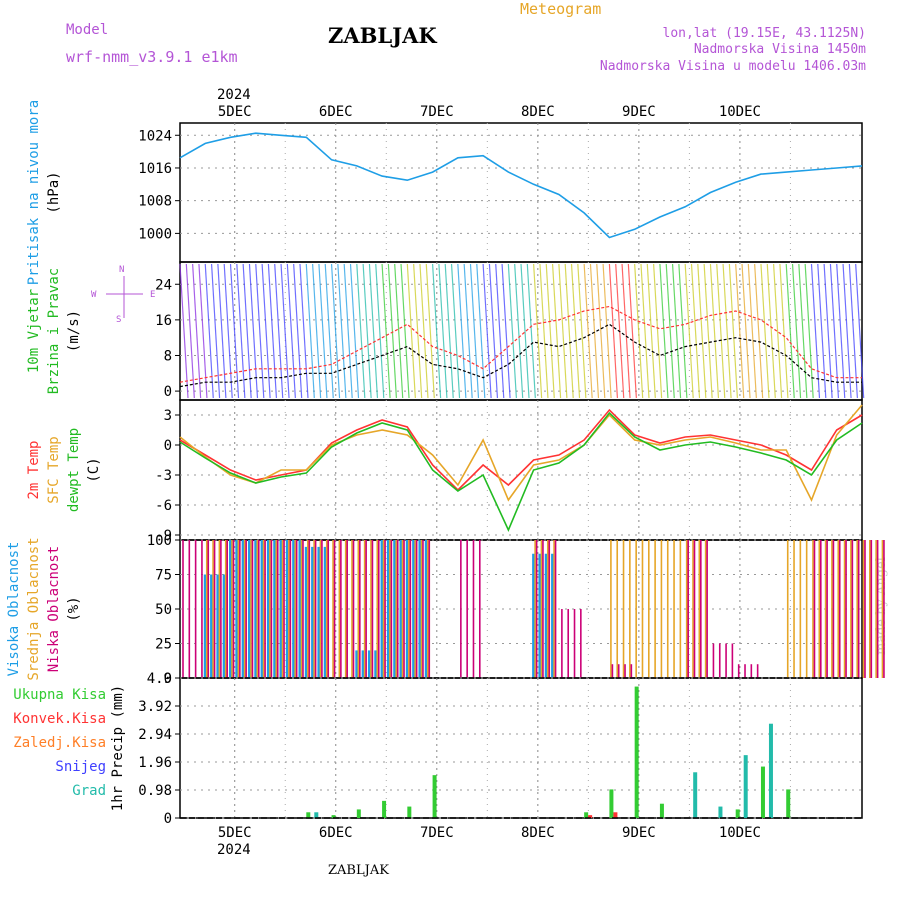  I want to click on model-label: Model, so click(87, 30).